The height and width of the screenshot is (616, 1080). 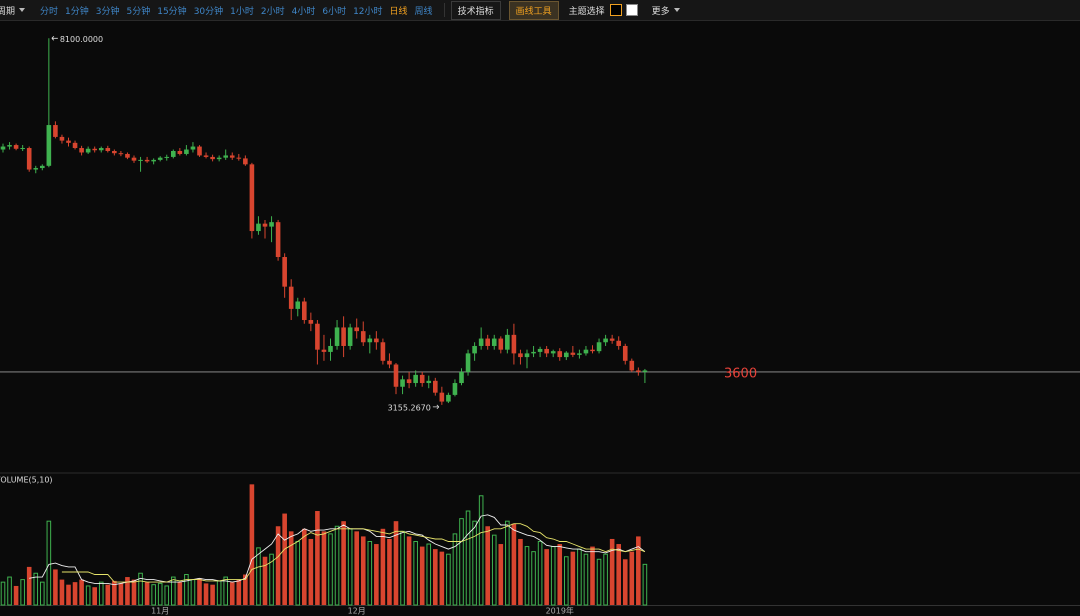 What do you see at coordinates (423, 11) in the screenshot?
I see `interval-tab: 周线` at bounding box center [423, 11].